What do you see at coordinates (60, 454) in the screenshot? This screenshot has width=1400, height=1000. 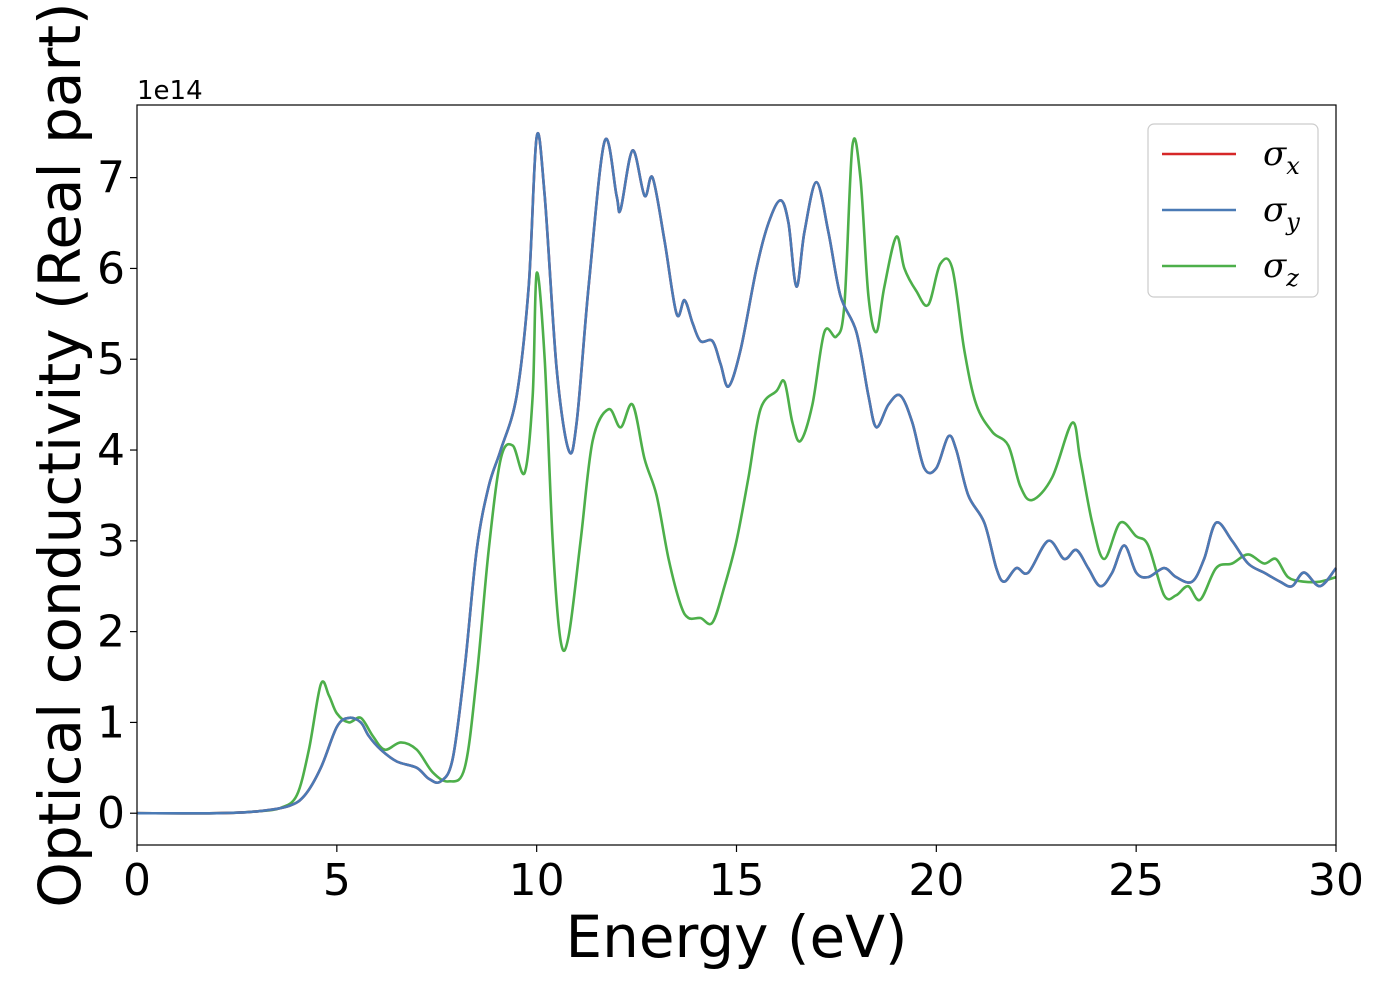 I see `y-axis-label: Optical conductivity (Real part)` at bounding box center [60, 454].